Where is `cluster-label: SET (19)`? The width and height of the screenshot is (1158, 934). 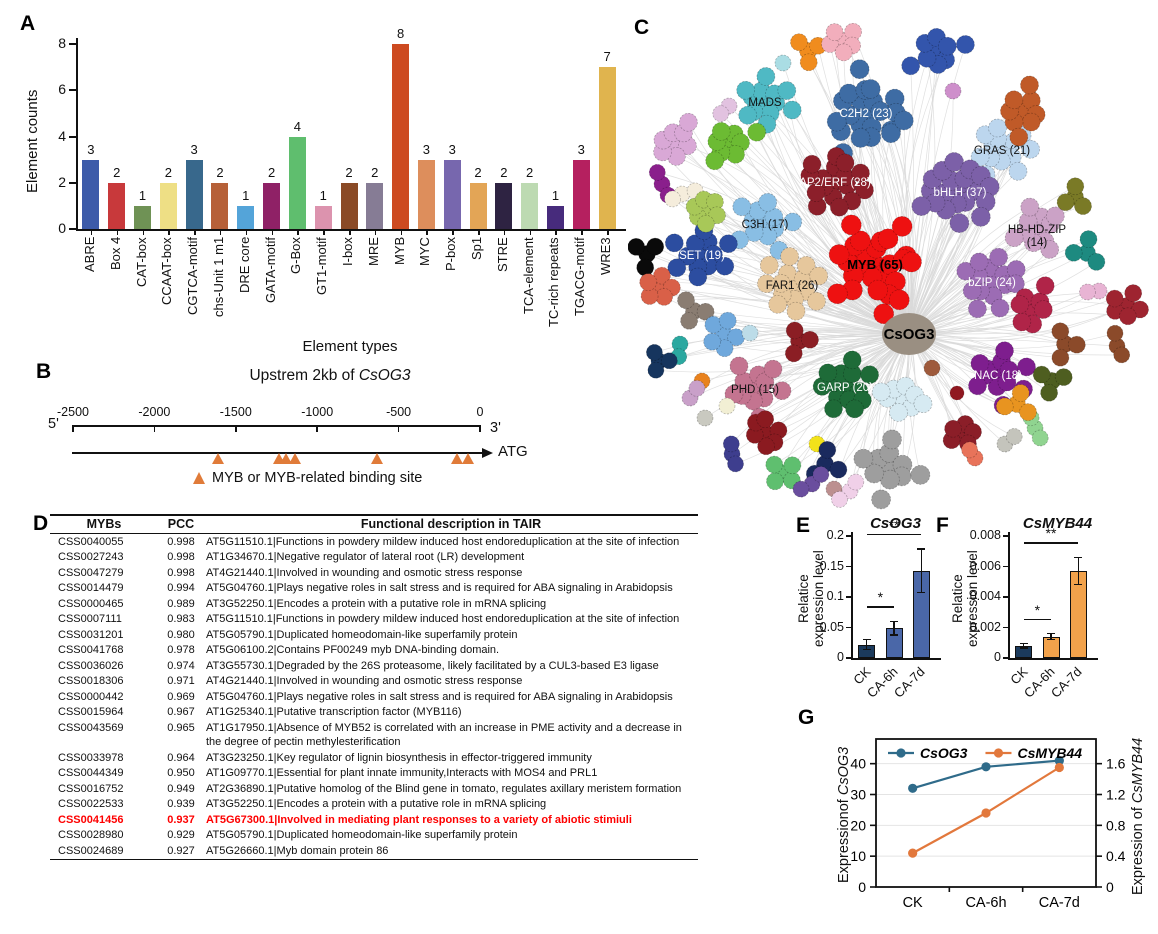
cluster-label: SET (19) is located at coordinates (702, 256).